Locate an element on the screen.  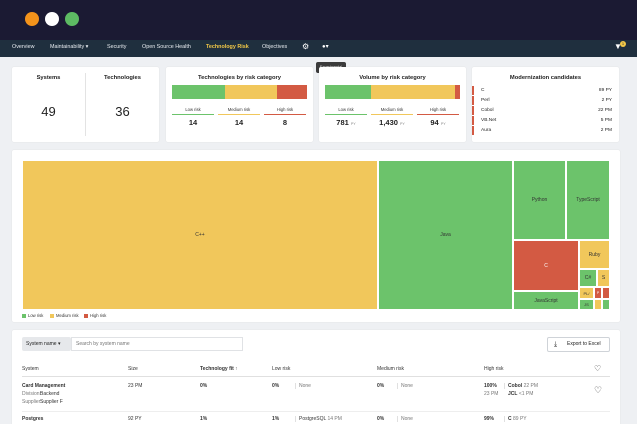
high-risk-tech-secondary: JCL <1 PM is located at coordinates (518, 394).